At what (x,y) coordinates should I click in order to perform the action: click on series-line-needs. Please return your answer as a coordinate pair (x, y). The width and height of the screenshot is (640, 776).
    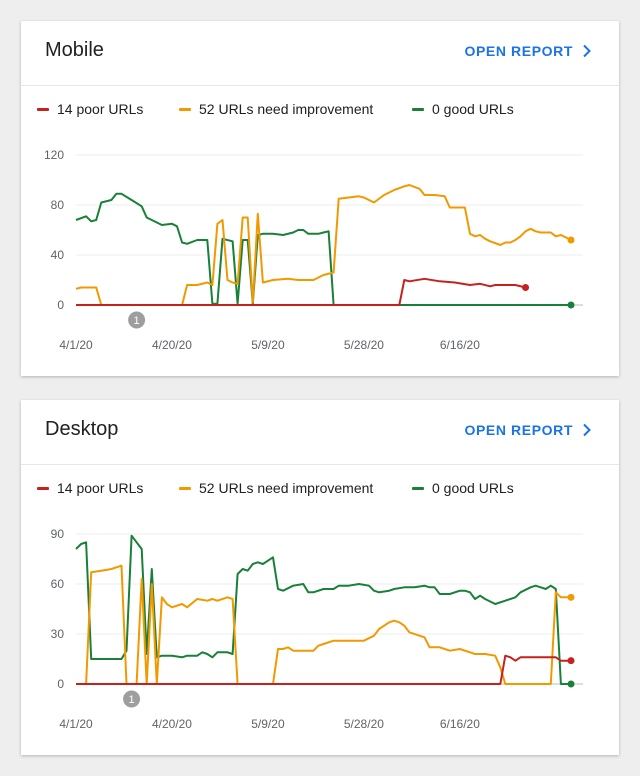
    Looking at the image, I should click on (323, 245).